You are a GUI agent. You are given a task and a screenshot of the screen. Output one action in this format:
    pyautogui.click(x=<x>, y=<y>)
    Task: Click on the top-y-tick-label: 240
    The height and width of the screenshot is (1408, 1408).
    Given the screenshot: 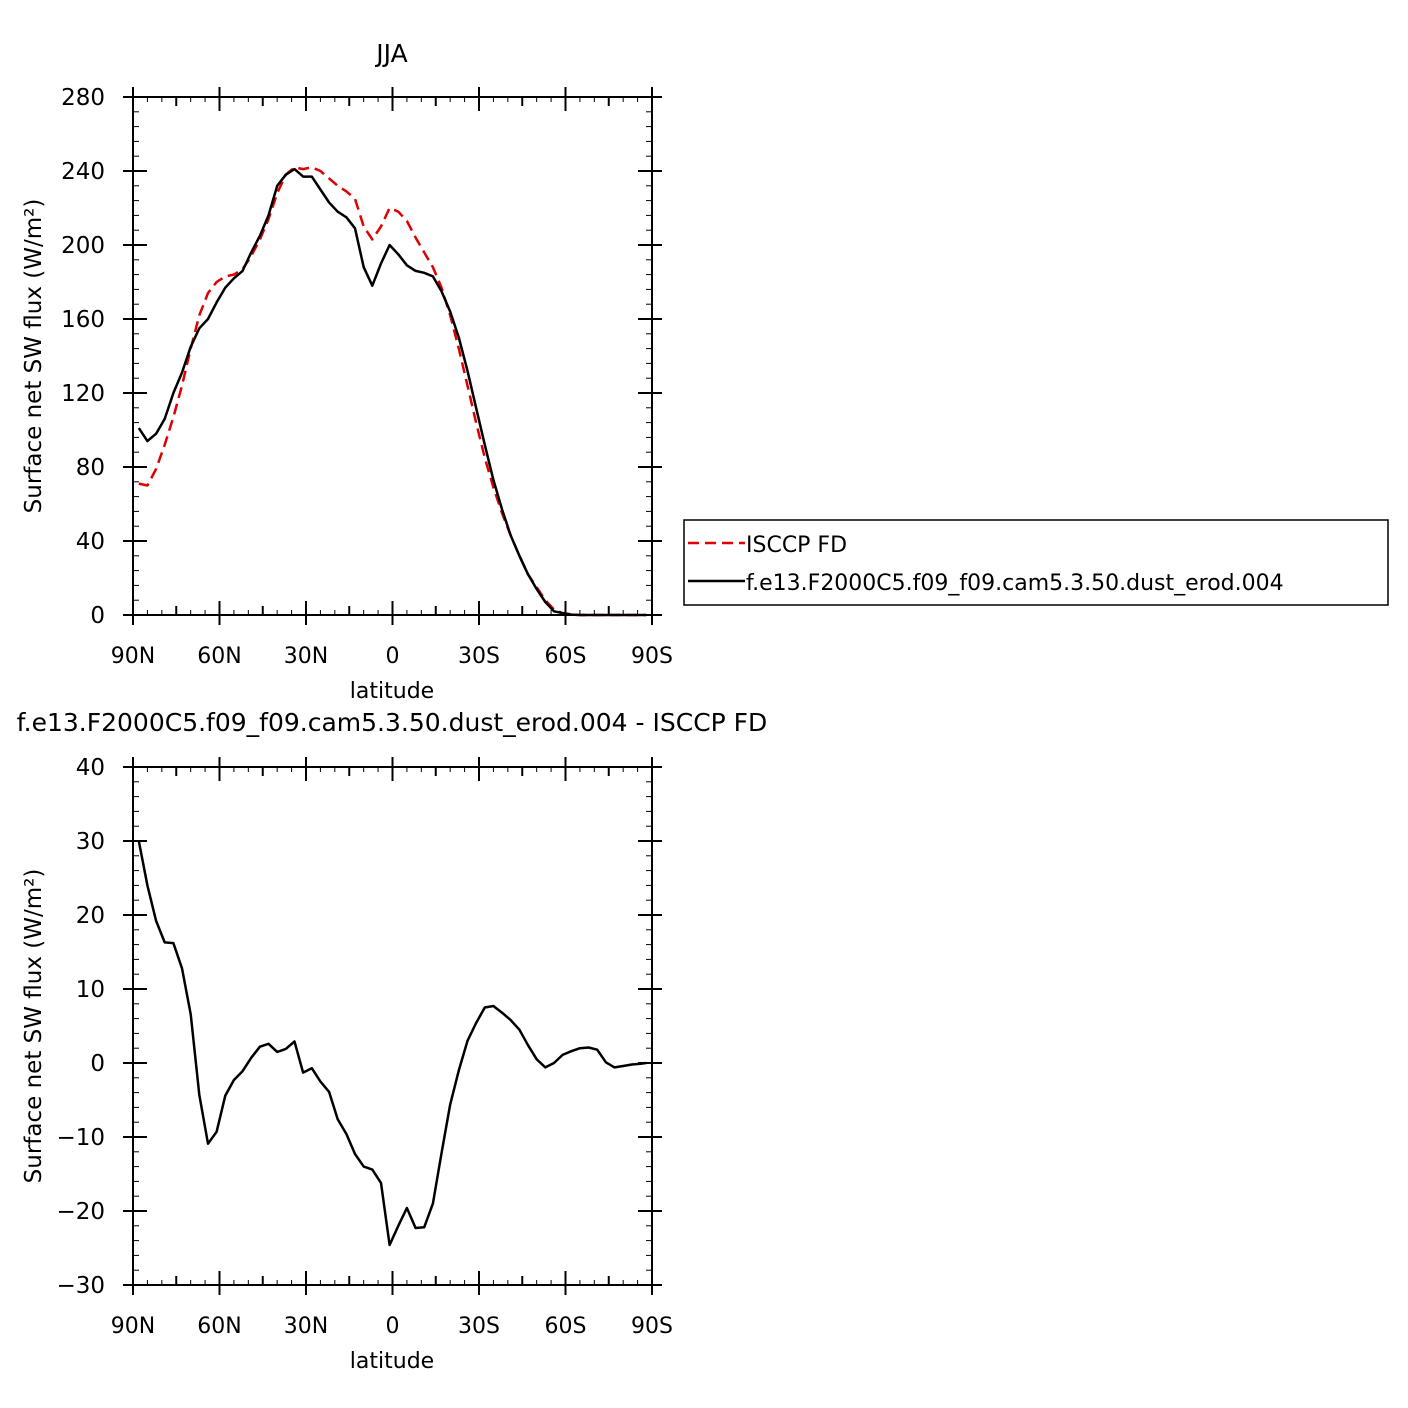 What is the action you would take?
    pyautogui.click(x=83, y=172)
    